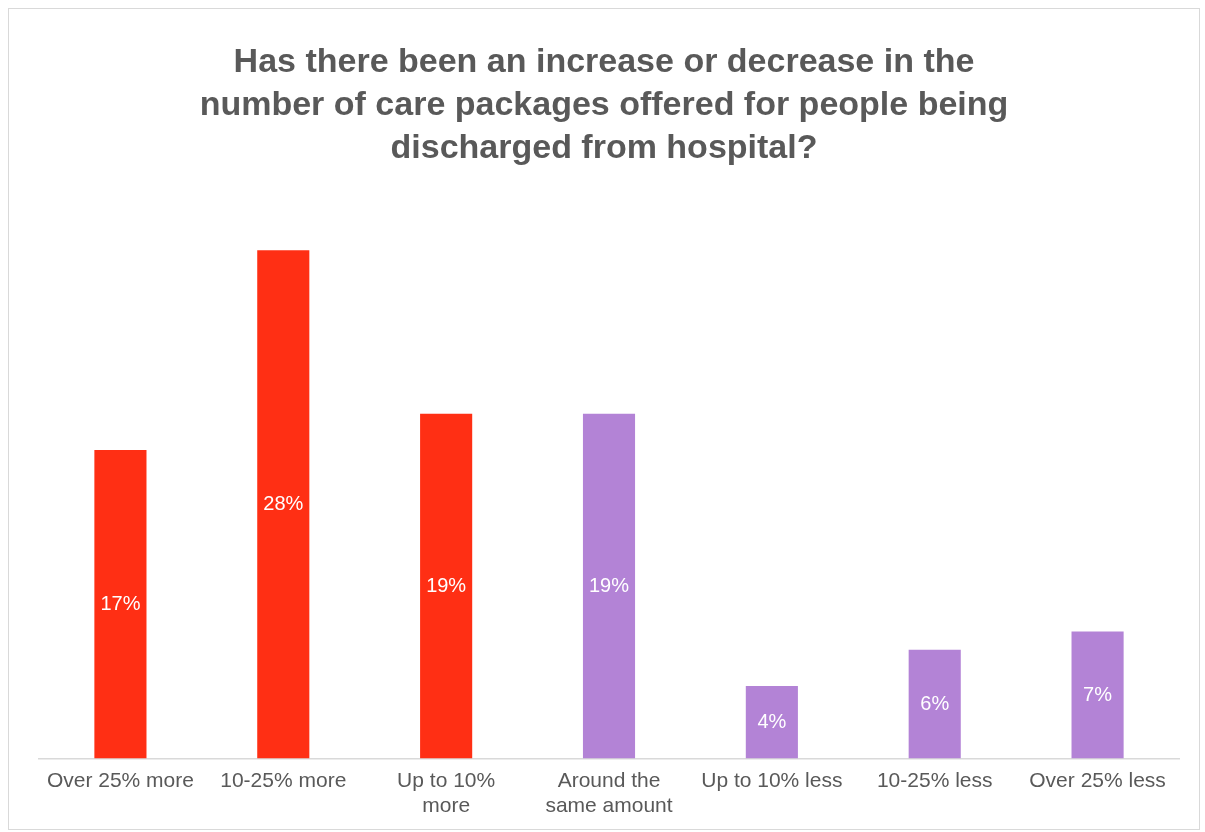  I want to click on data-label: 17%, so click(120, 602).